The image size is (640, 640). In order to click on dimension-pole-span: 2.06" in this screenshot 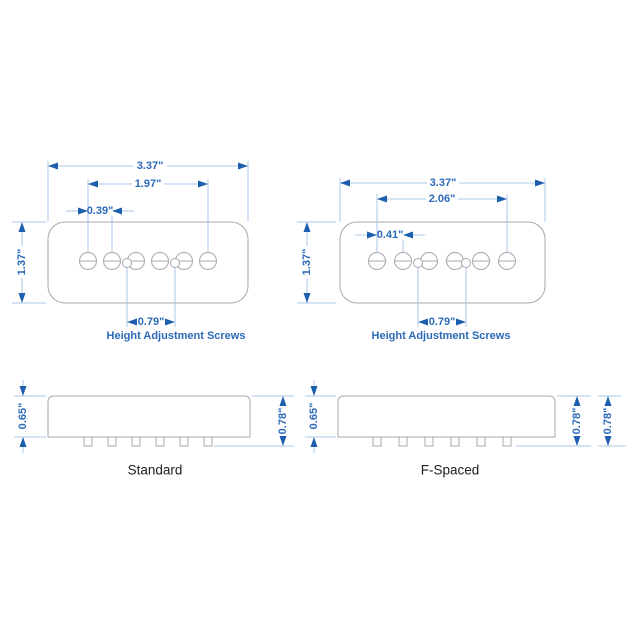, I will do `click(442, 199)`.